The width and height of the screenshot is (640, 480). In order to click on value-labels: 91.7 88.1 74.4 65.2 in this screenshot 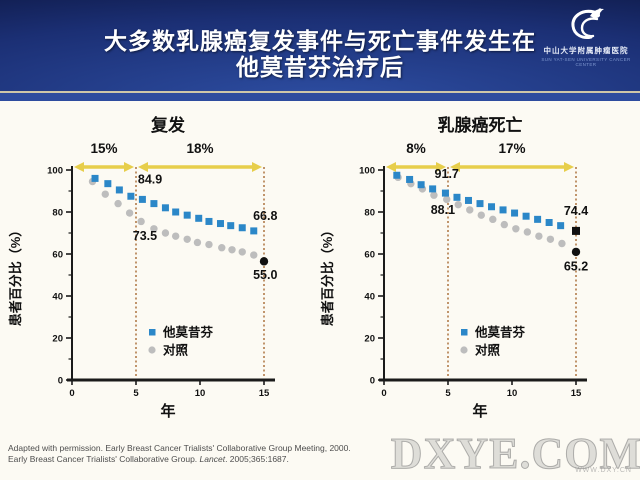, I will do `click(509, 220)`.